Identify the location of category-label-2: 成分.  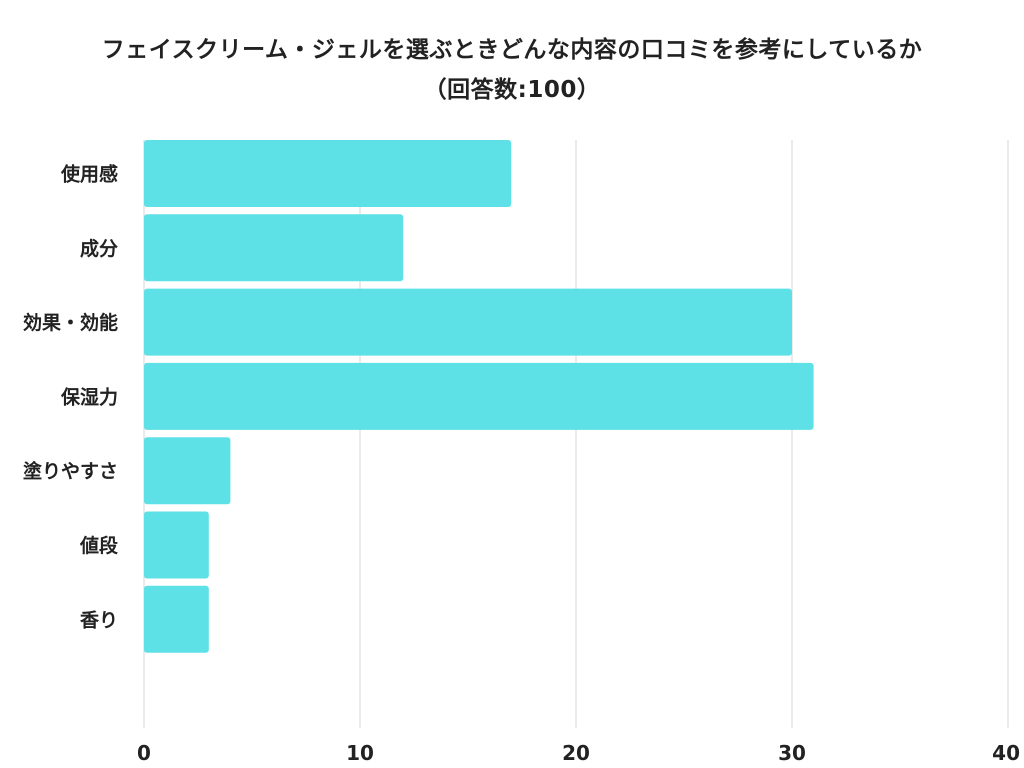
(99, 248).